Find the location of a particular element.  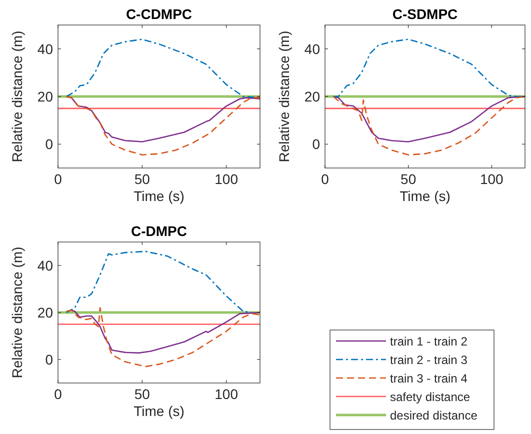

legend-label: train 2 - train 3 is located at coordinates (429, 360).